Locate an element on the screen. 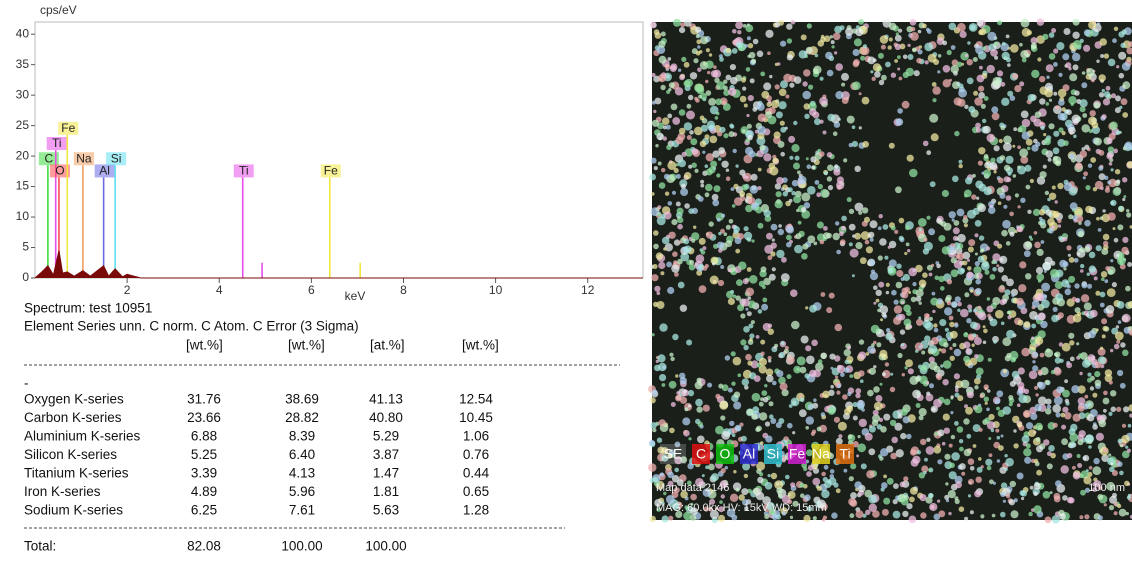  legend-label: Si is located at coordinates (773, 454).